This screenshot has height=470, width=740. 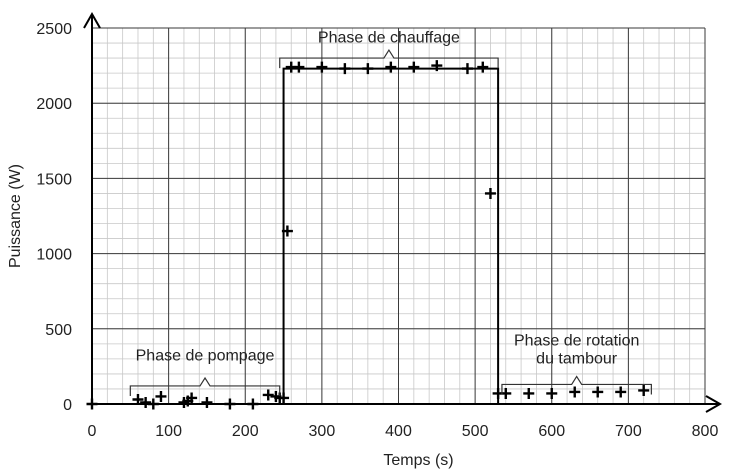 I want to click on x-tick-label: 500, so click(x=475, y=431).